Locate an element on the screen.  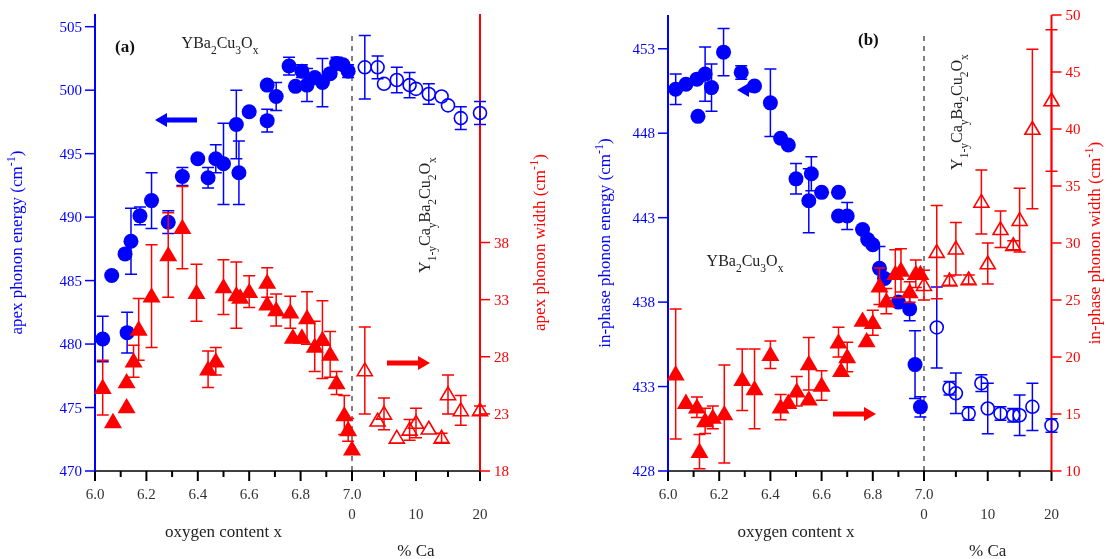
y2-tick-label: 30 is located at coordinates (1073, 243).